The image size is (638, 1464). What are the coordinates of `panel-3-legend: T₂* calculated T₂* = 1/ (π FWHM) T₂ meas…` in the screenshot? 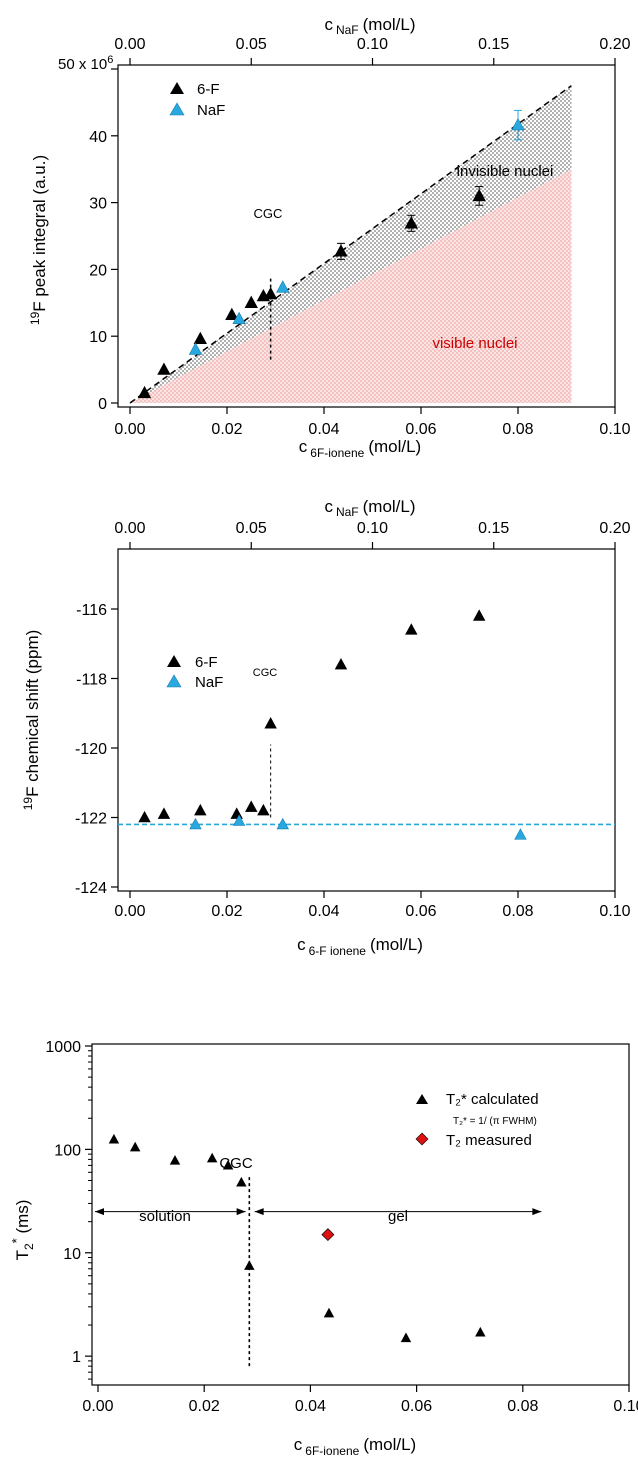 It's located at (477, 1120).